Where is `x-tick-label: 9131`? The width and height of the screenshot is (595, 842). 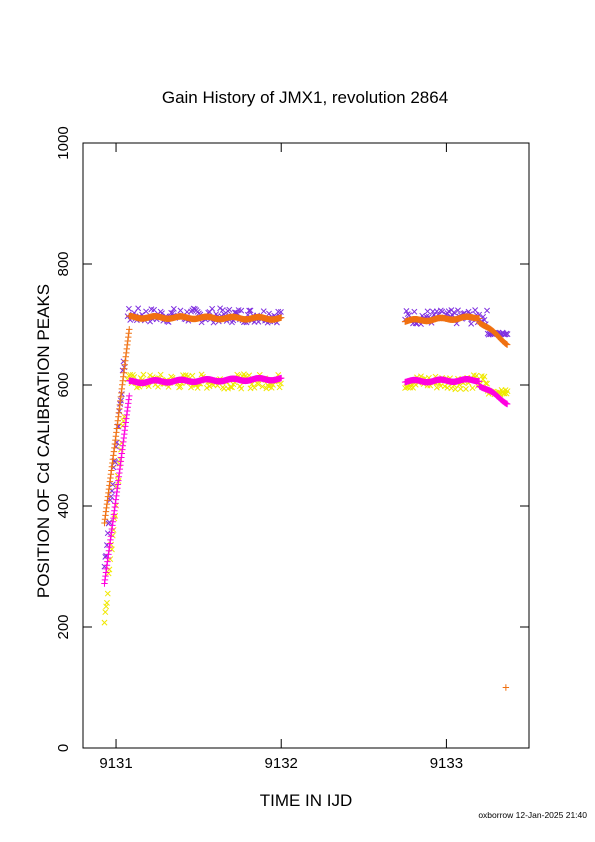 x-tick-label: 9131 is located at coordinates (115, 763).